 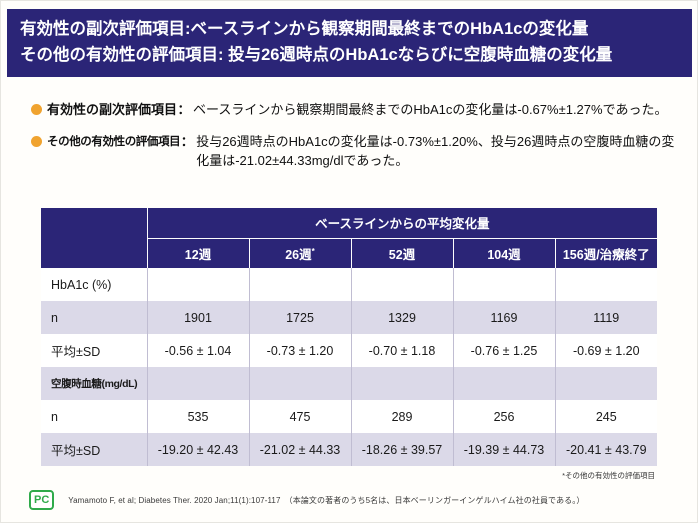 I want to click on table-column-header-row: 12週 26週* 52週 104週 156週/治療終了, so click(x=349, y=252).